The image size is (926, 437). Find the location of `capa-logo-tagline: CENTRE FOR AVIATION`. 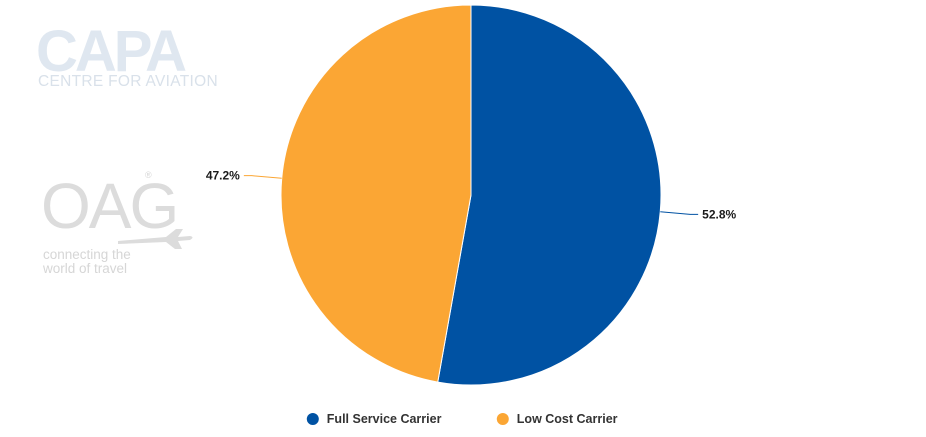

capa-logo-tagline: CENTRE FOR AVIATION is located at coordinates (128, 81).